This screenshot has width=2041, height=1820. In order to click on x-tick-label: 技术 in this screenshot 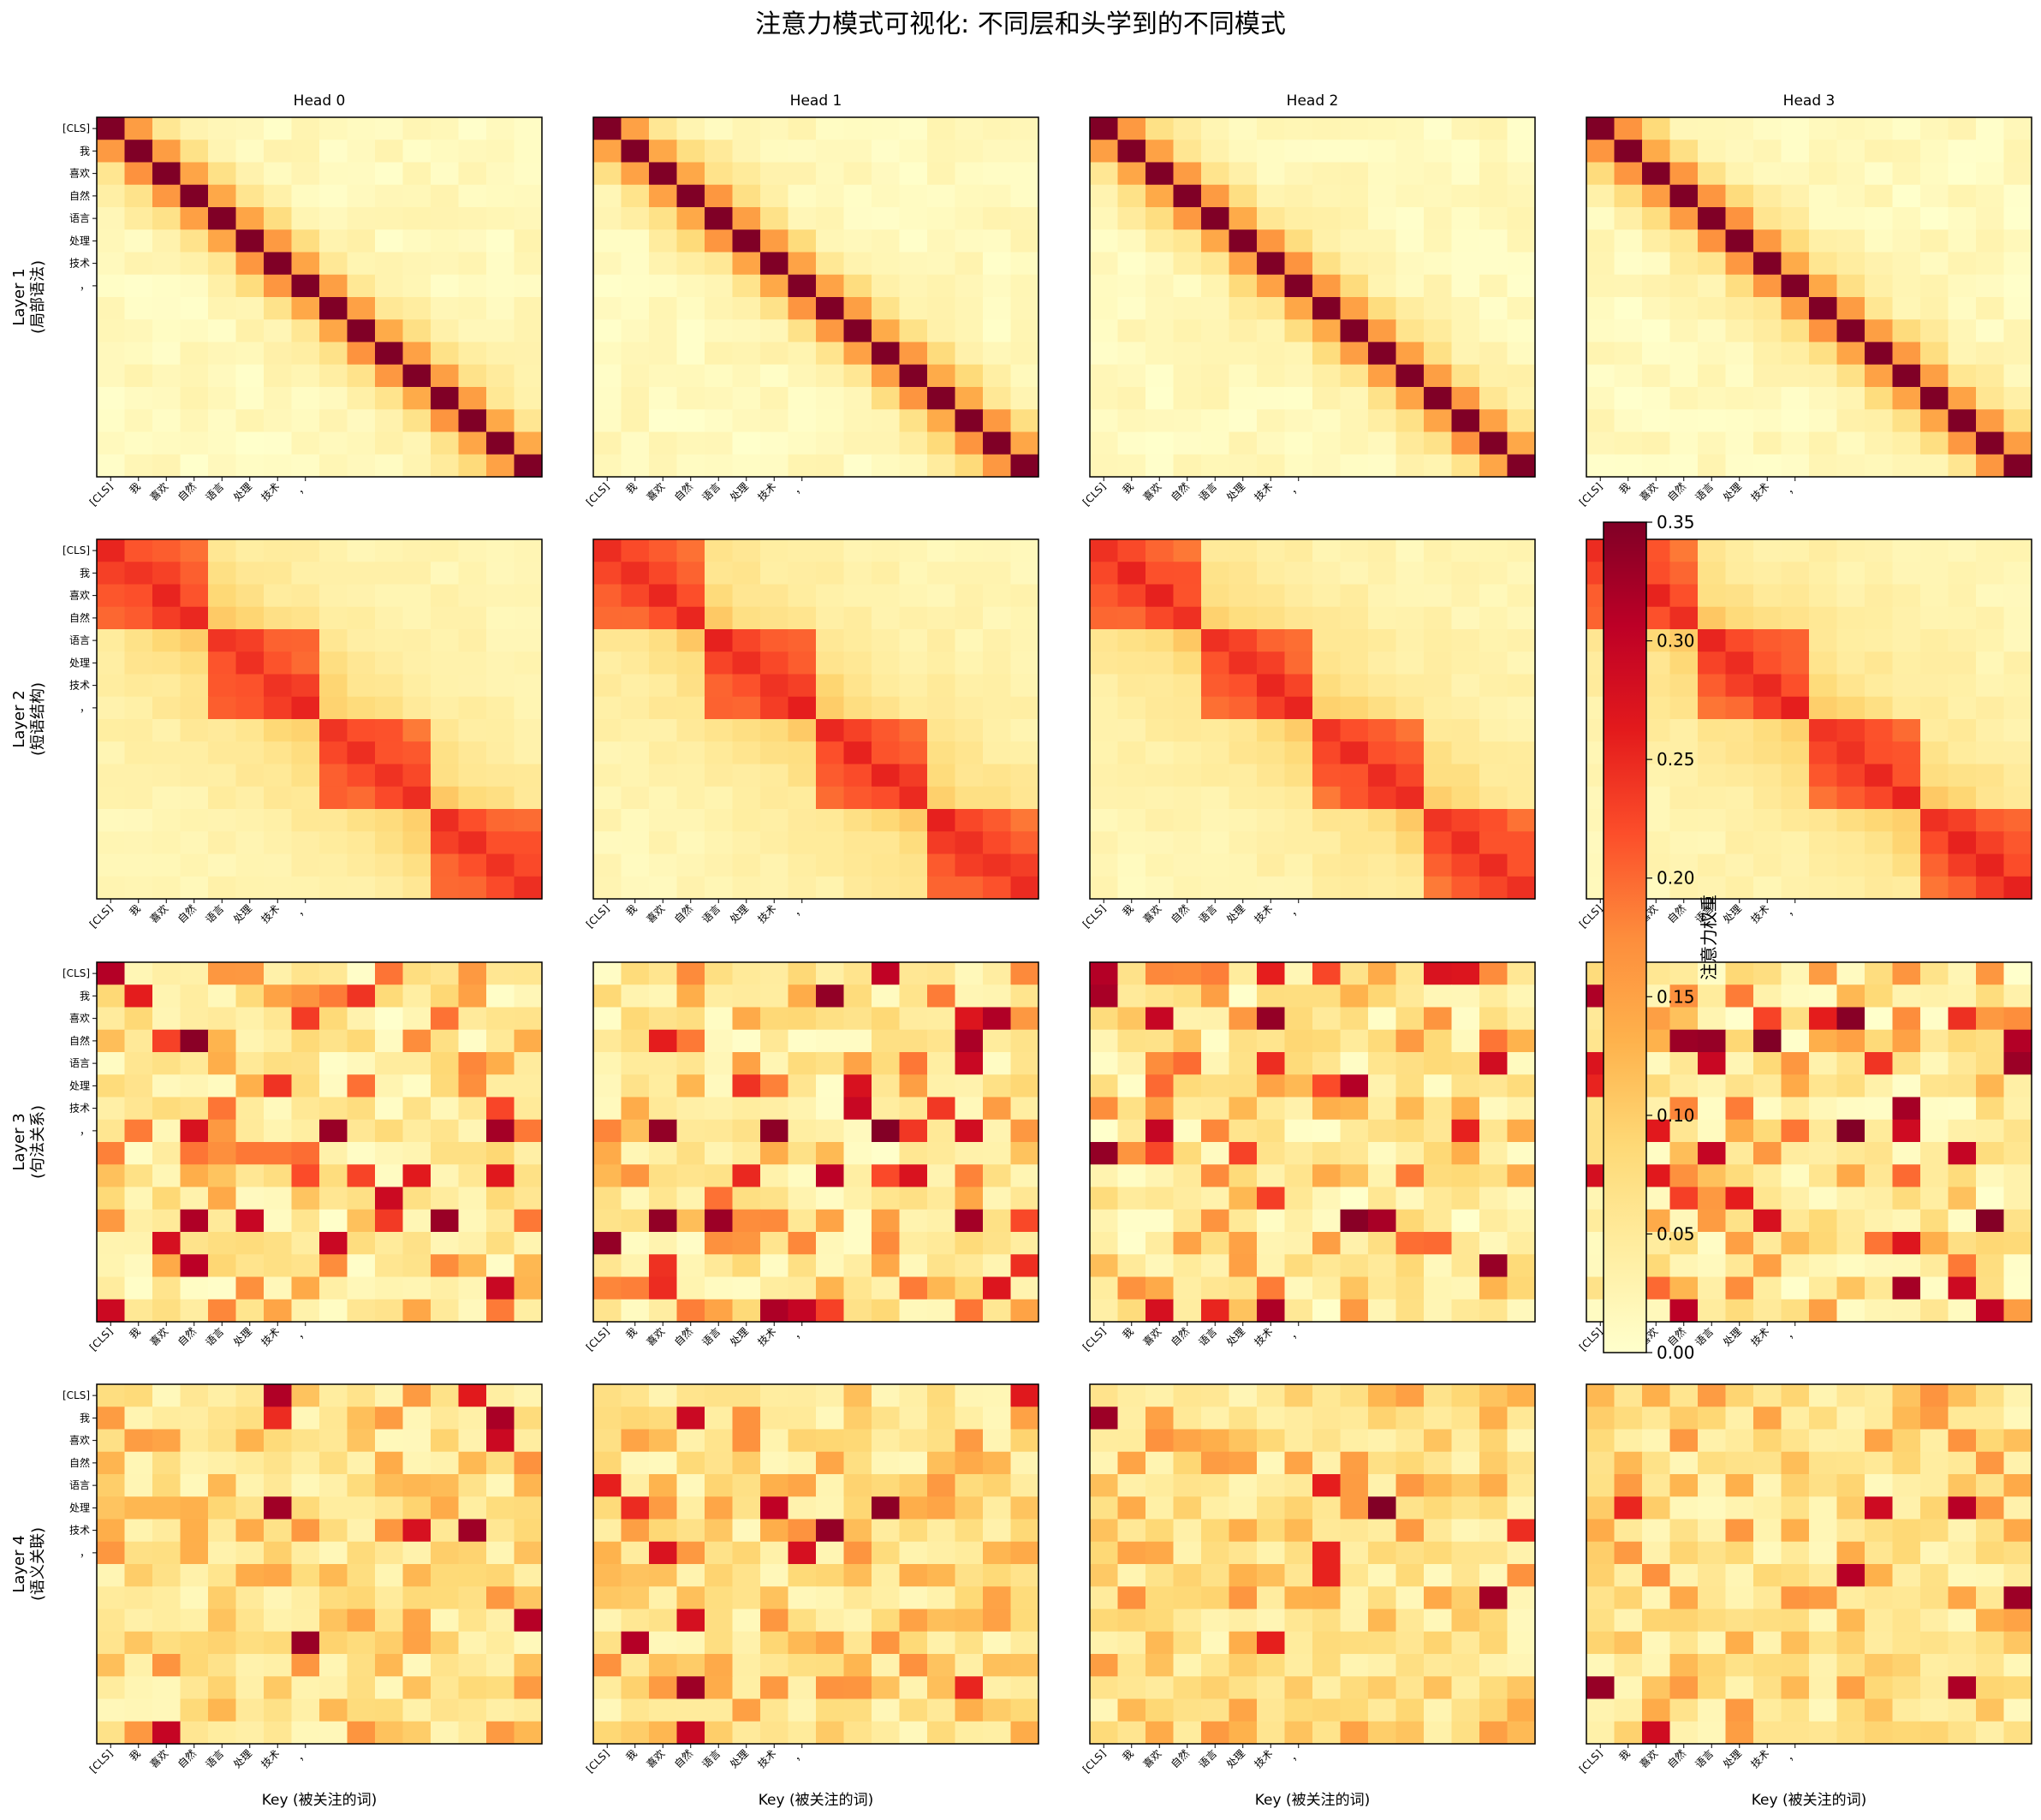, I will do `click(1760, 492)`.